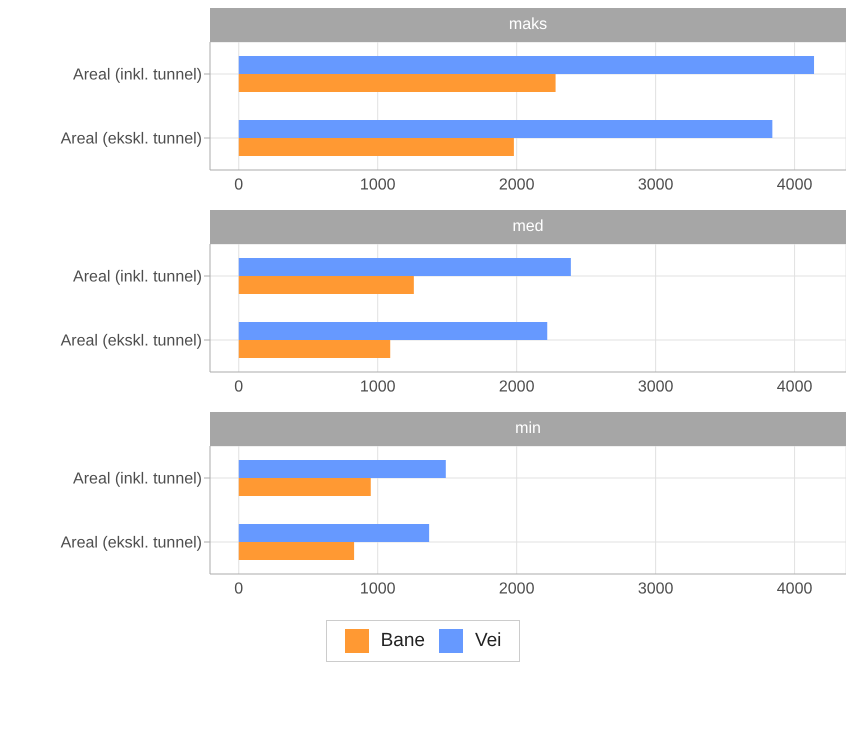 This screenshot has height=729, width=854. Describe the element at coordinates (528, 429) in the screenshot. I see `chart-title: min` at that location.